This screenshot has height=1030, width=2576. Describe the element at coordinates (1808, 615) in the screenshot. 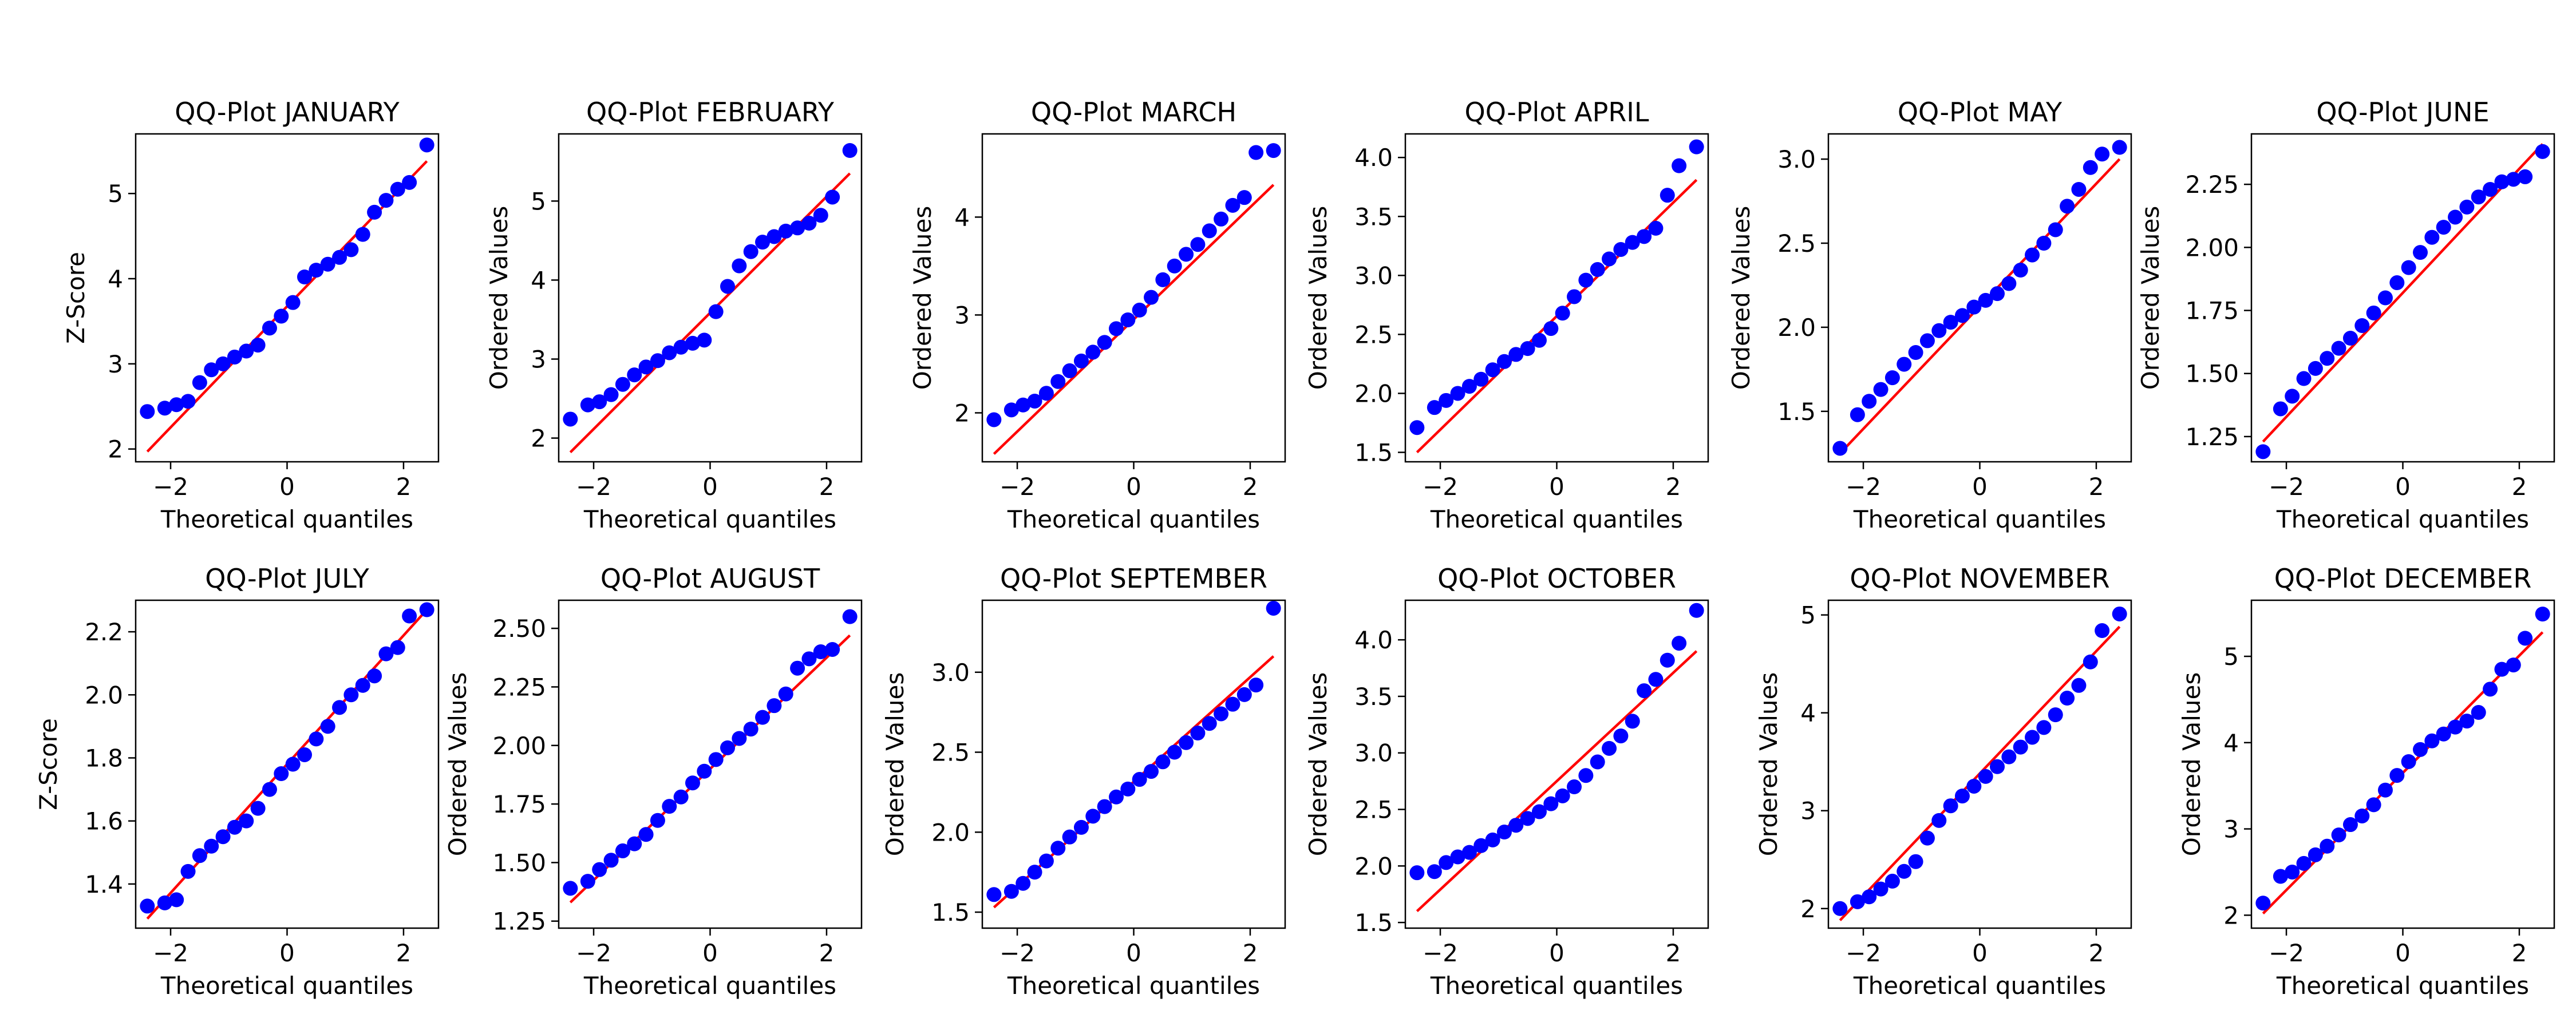

I see `y-tick-label: 5` at that location.